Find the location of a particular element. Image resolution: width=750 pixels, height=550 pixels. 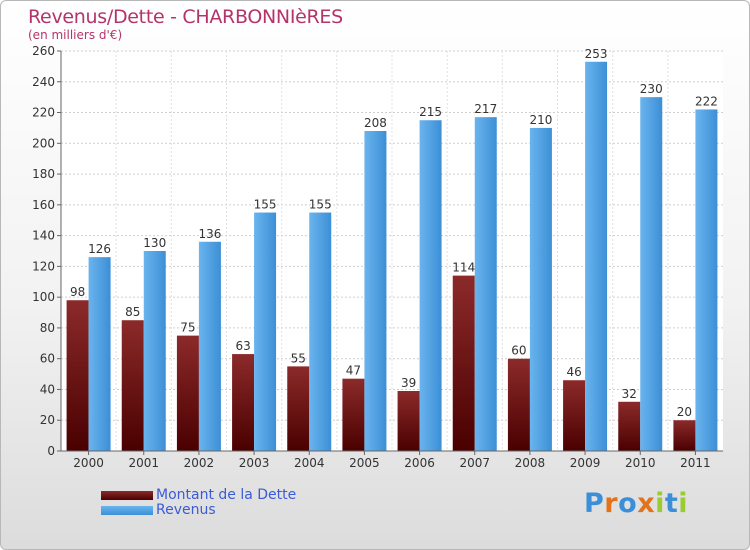

data-label-dette: 20 is located at coordinates (684, 412).